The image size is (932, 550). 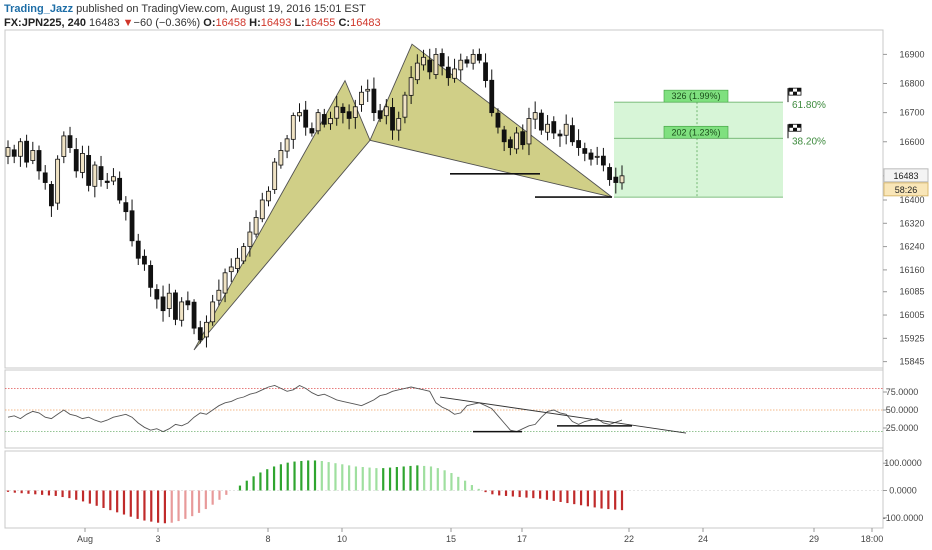 What do you see at coordinates (531, 185) in the screenshot?
I see `drawing-lines` at bounding box center [531, 185].